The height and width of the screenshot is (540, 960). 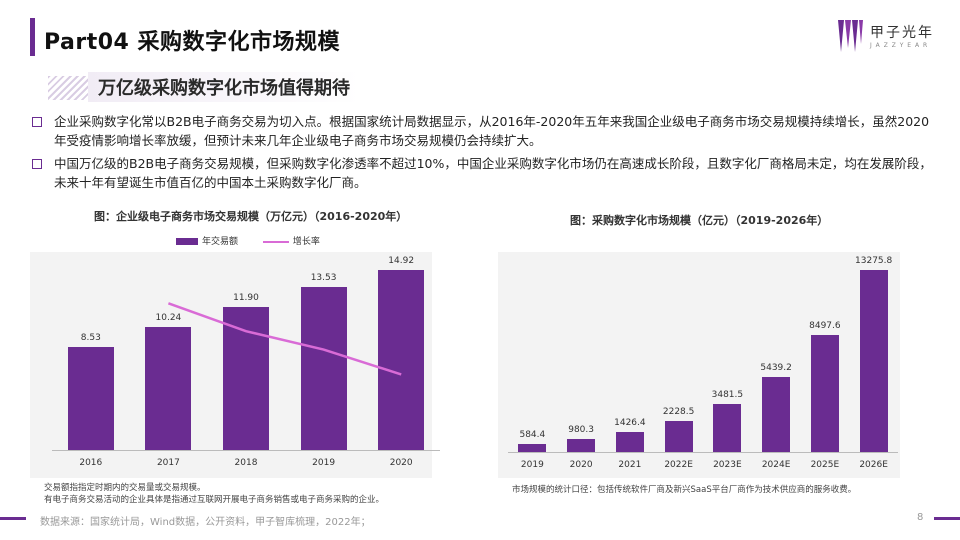 I want to click on bar-value-label: 14.92, so click(x=401, y=261).